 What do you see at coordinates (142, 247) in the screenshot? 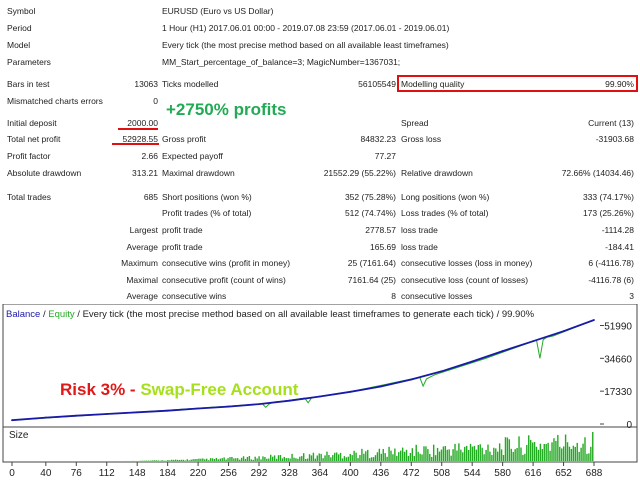
I see `average-label: Average` at bounding box center [142, 247].